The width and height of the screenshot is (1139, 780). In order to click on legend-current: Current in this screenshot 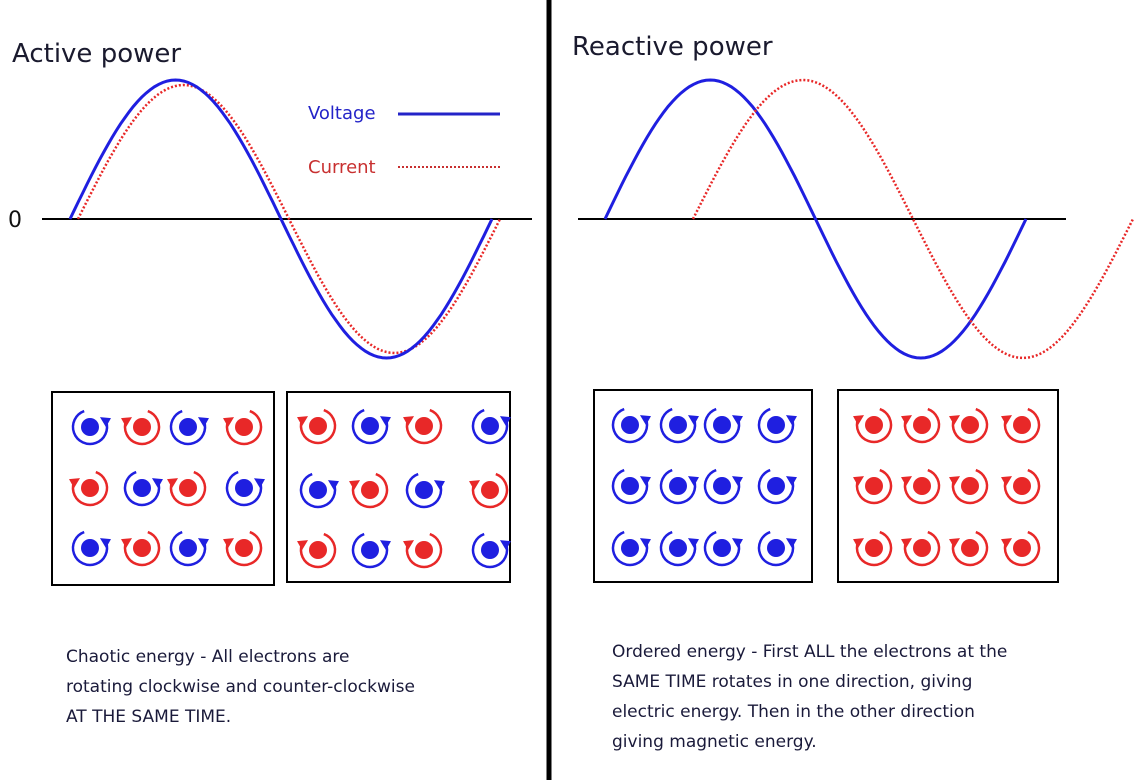, I will do `click(342, 167)`.